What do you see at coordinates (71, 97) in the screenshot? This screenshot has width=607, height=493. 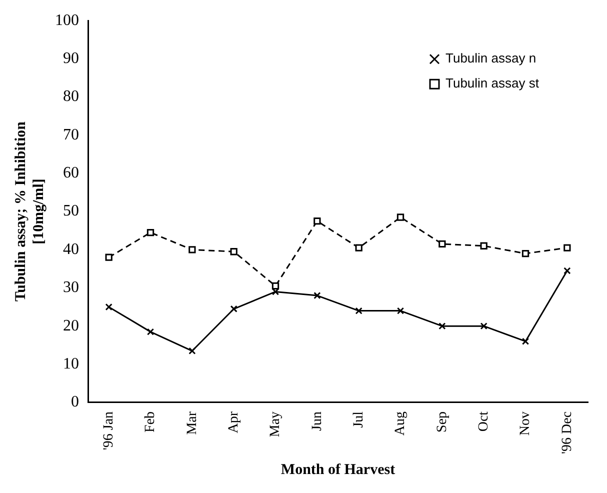 I see `y-tick-label: 80` at bounding box center [71, 97].